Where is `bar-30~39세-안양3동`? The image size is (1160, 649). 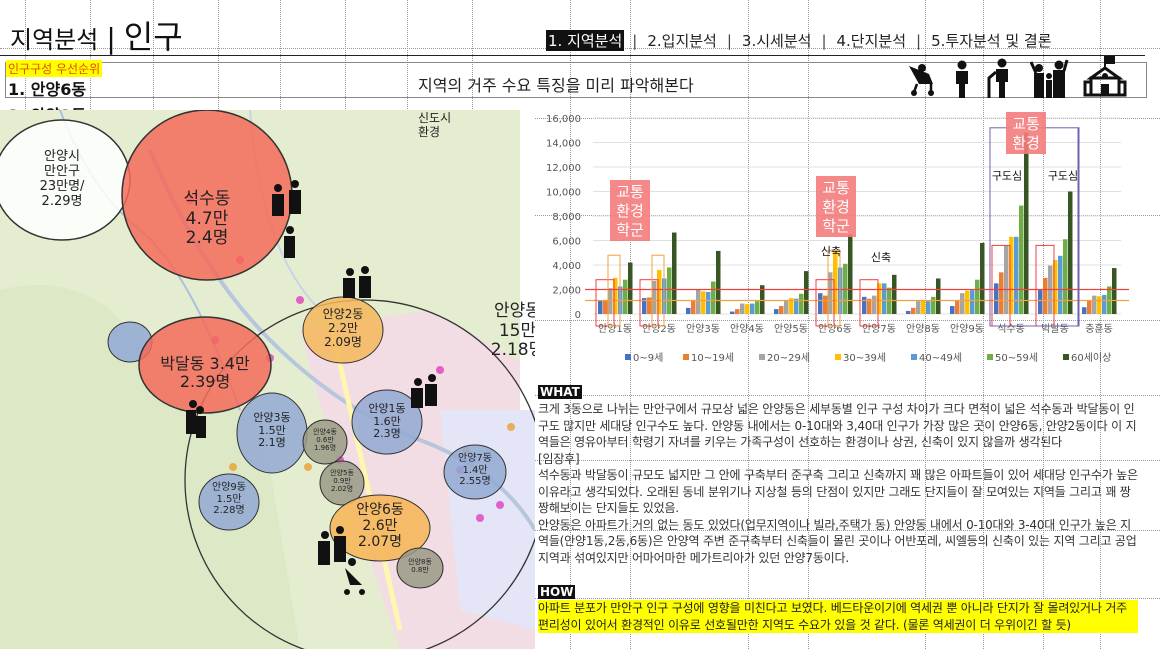
bar-30~39세-안양3동 is located at coordinates (703, 302).